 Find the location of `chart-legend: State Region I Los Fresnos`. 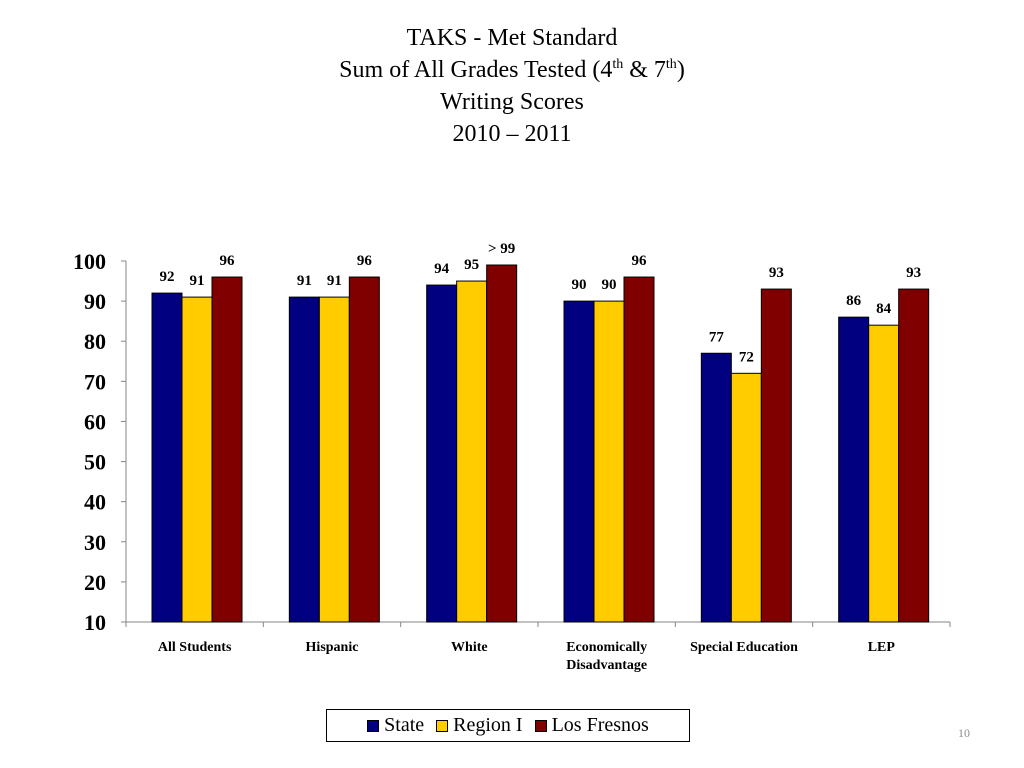

chart-legend: State Region I Los Fresnos is located at coordinates (508, 725).